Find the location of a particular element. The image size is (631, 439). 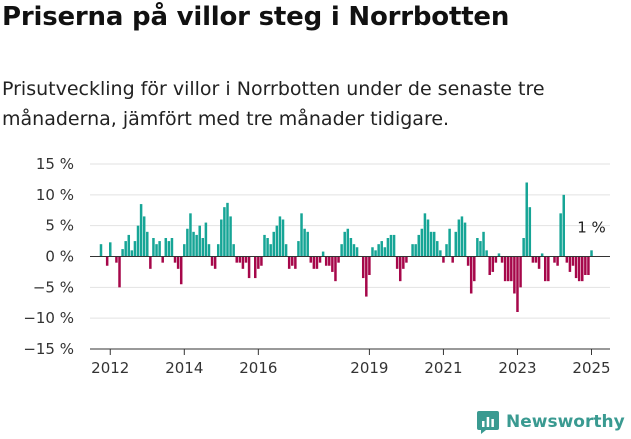

brand-logo: Newsworthy is located at coordinates (550, 422).